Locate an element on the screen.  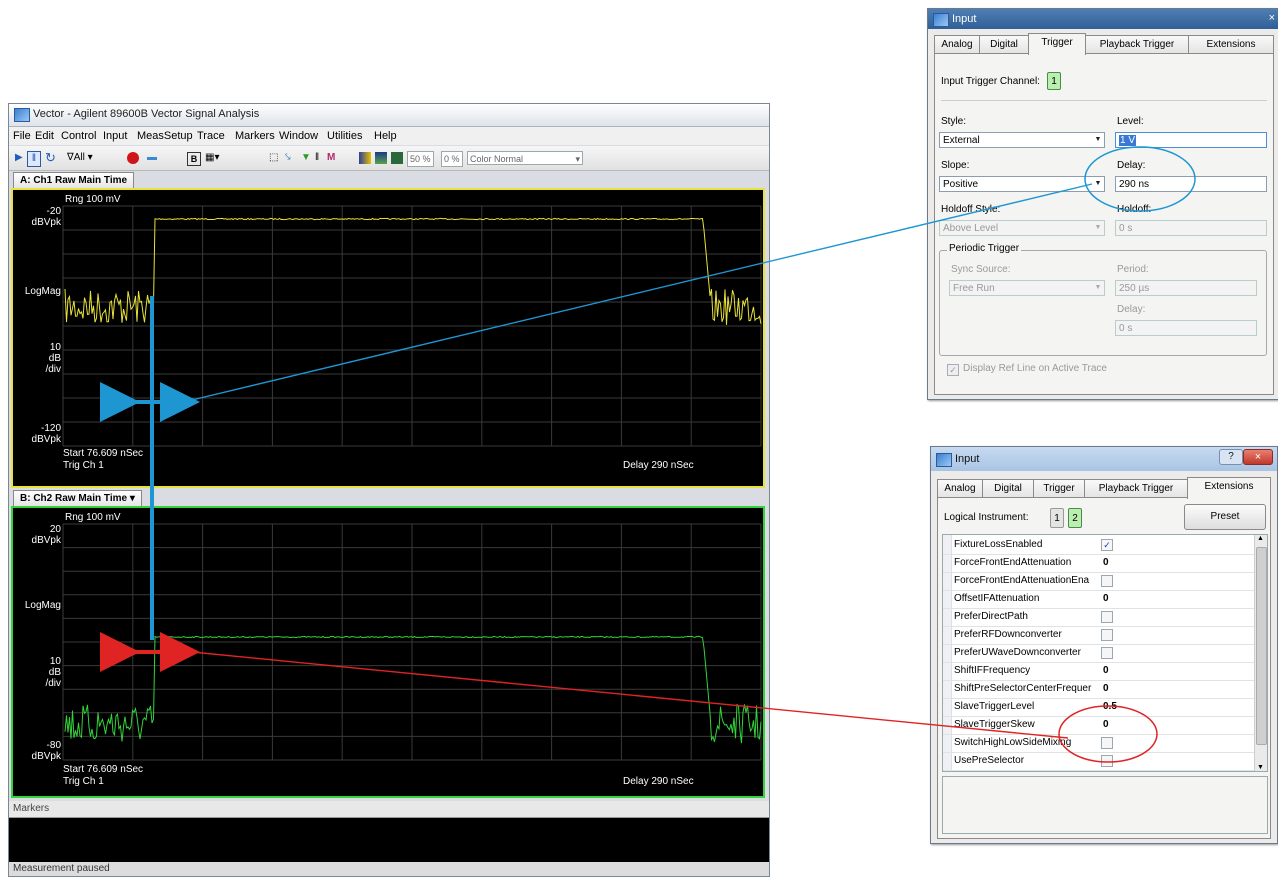
tab-trace-a: A: Ch1 Raw Main Time is located at coordinates (74, 180).